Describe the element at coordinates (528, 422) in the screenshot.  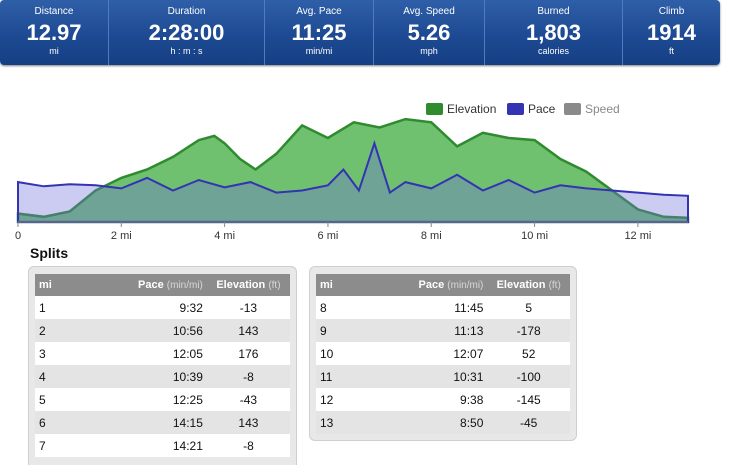
I see `cell-elevation: -45` at that location.